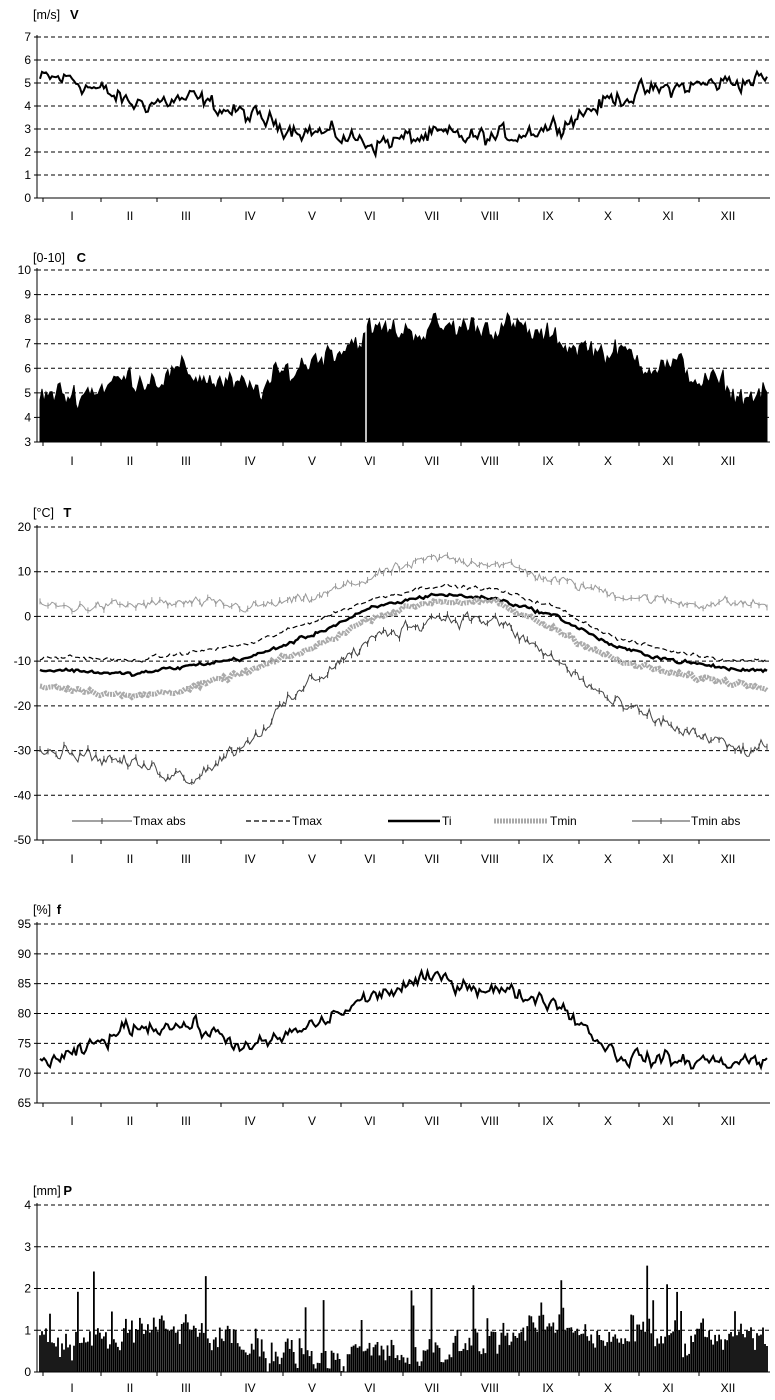  Describe the element at coordinates (307, 821) in the screenshot. I see `legend-label: Tmax` at that location.